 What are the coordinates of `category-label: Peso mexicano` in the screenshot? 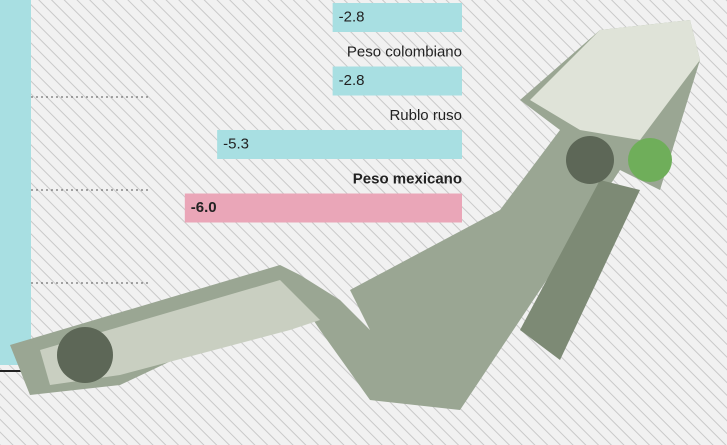 It's located at (407, 178).